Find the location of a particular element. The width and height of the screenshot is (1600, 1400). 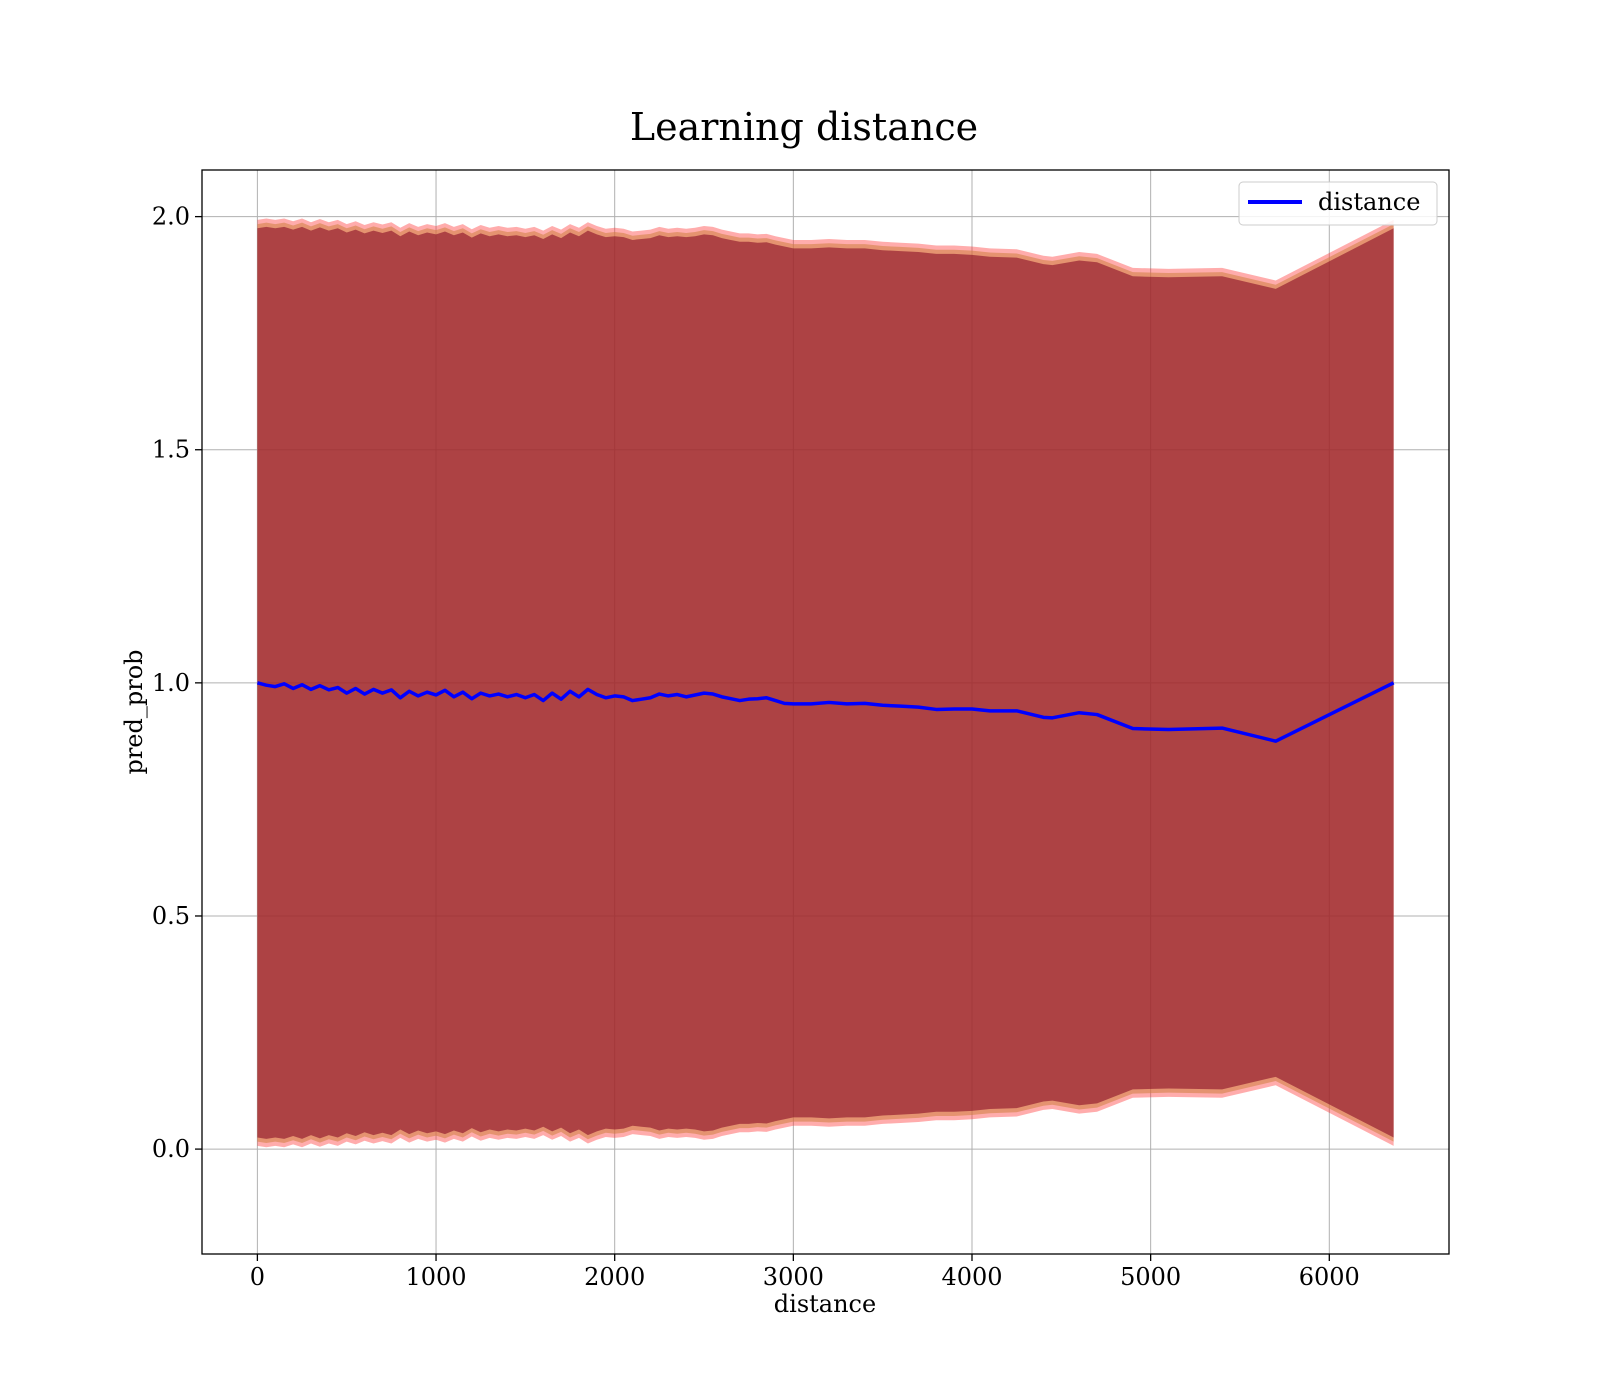

series-line-distance is located at coordinates (825, 712).